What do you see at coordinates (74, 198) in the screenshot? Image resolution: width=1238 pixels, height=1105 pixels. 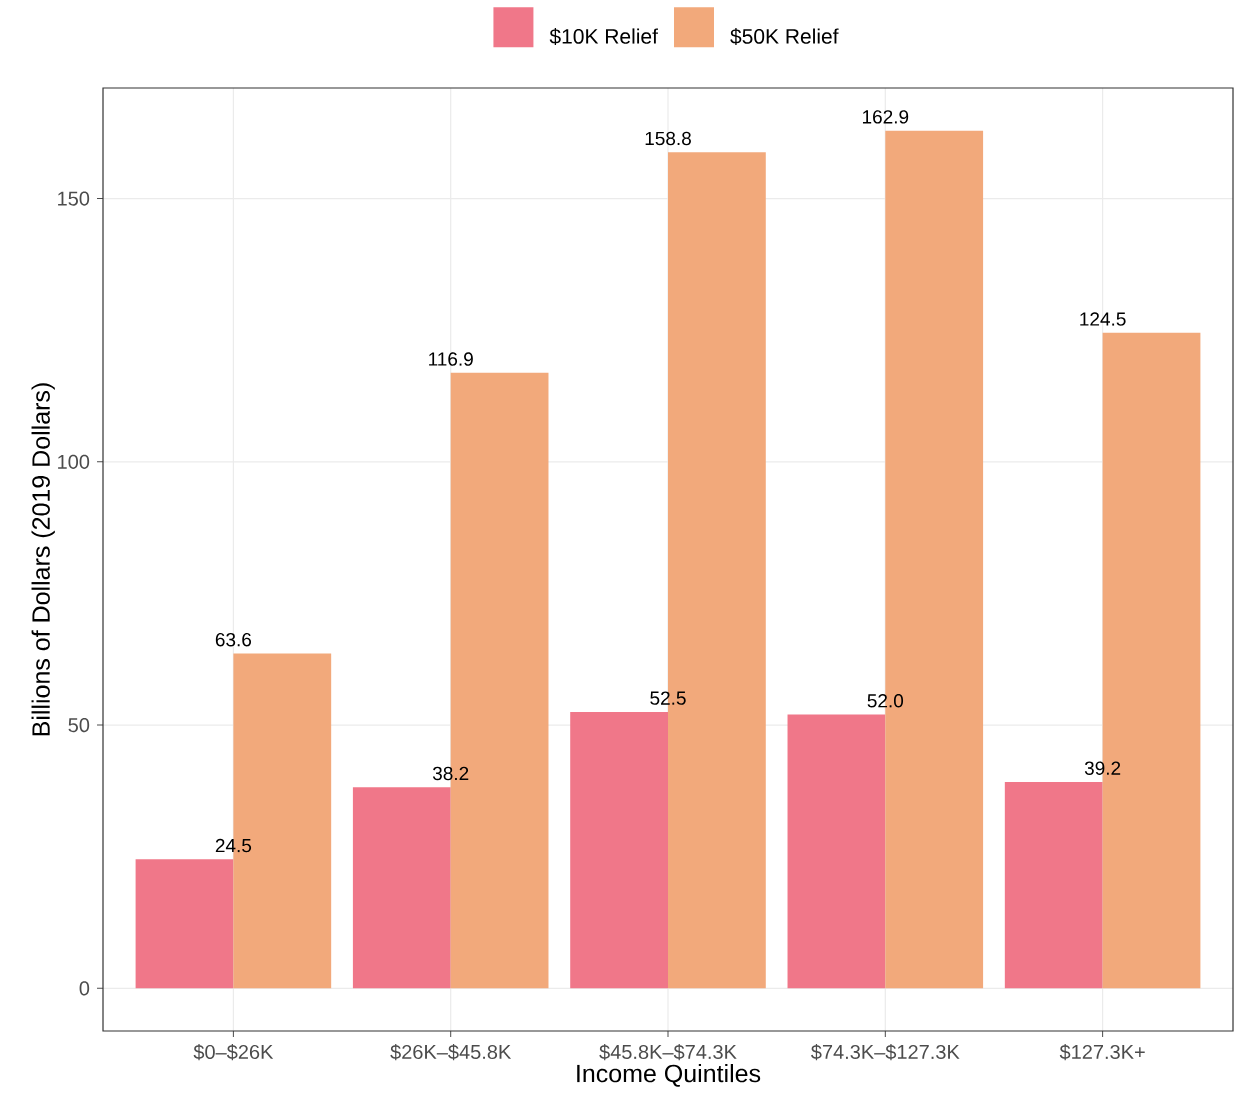 I see `y-tick-label: 150` at bounding box center [74, 198].